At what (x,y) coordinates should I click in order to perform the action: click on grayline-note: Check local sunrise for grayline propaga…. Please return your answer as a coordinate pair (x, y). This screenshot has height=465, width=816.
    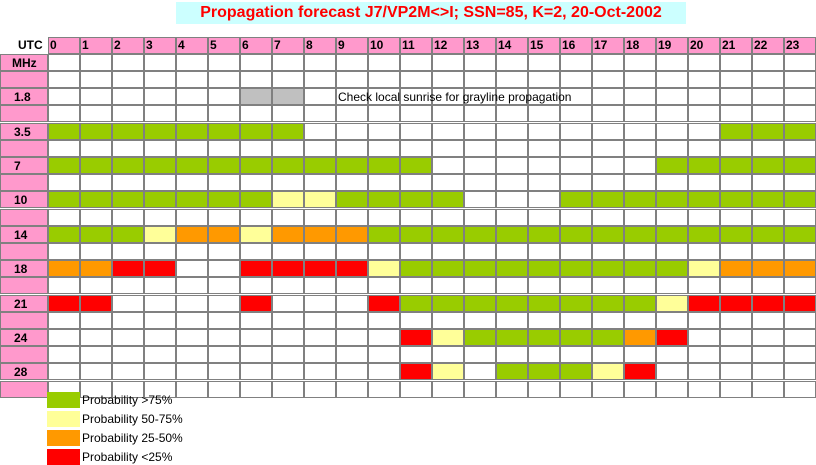
    Looking at the image, I should click on (455, 97).